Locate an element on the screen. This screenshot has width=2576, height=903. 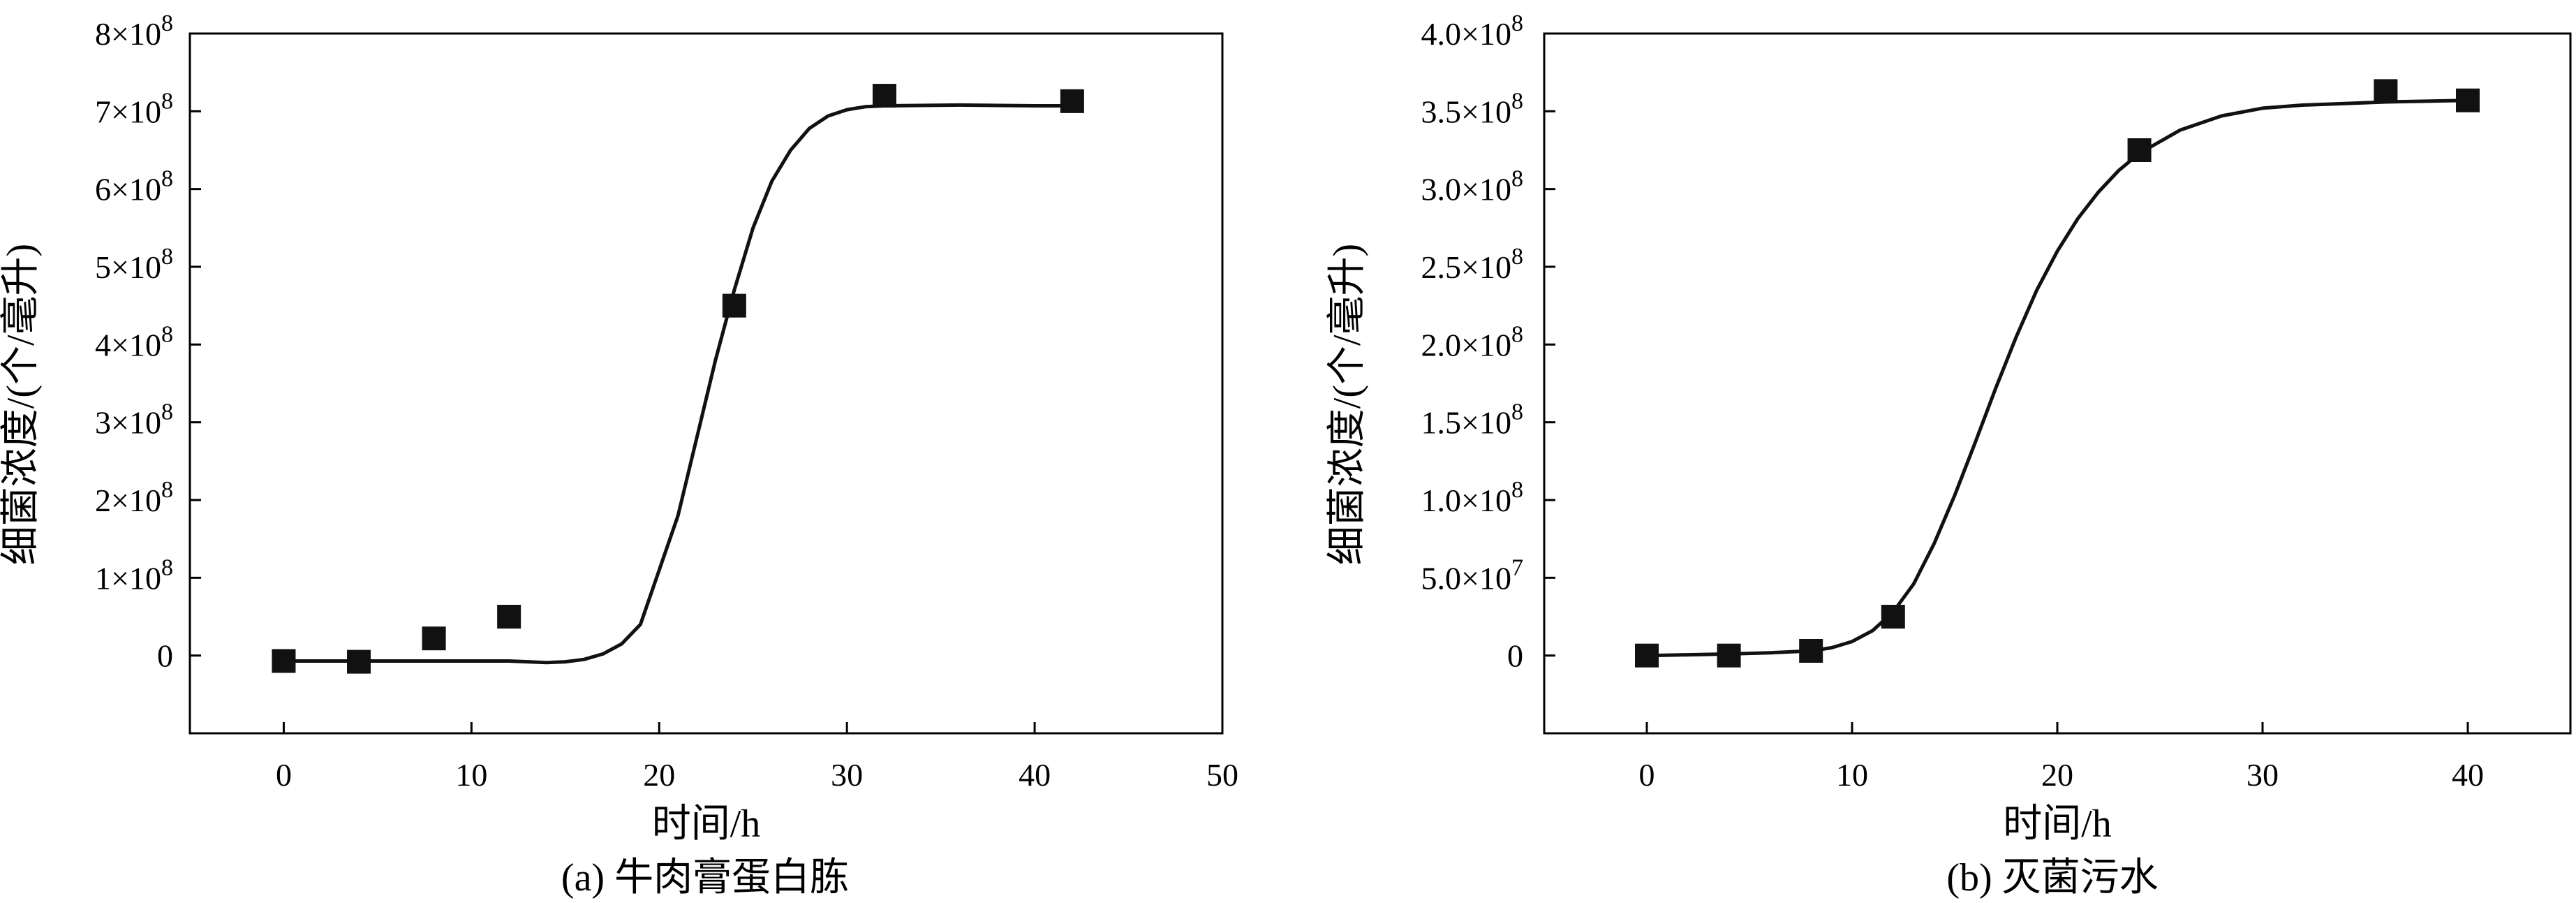
y-tick-label: 4×10⁸ is located at coordinates (134, 341).